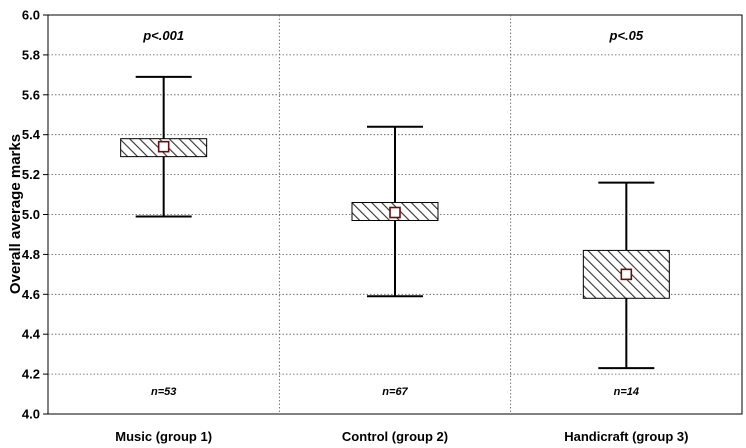 This screenshot has height=448, width=746. I want to click on y-tick-label: 4.6, so click(31, 294).